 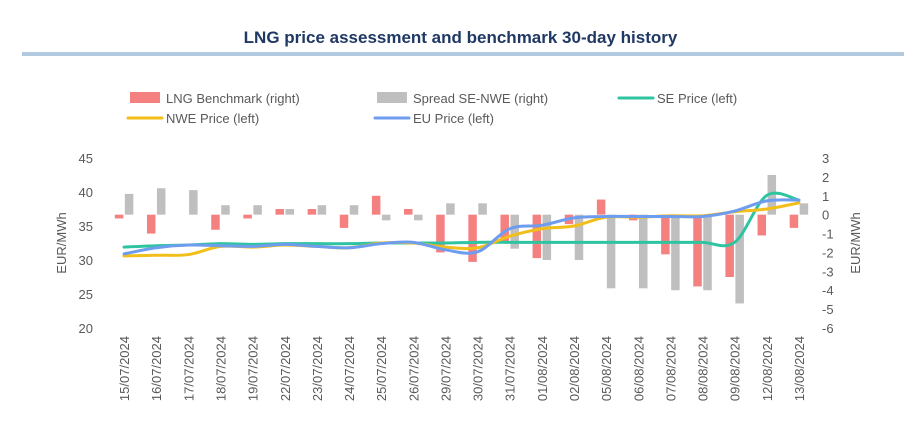 I want to click on x-axis-tick: 08/08/2024, so click(x=703, y=368).